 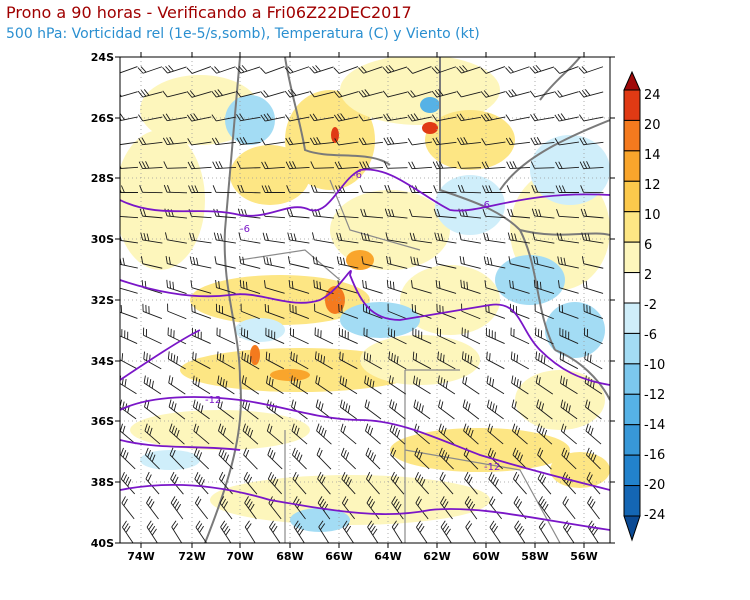 I want to click on latitude-axis: 24S 26S 28S 30S 32S 34S 36S 38S 40S, so click(x=102, y=300).